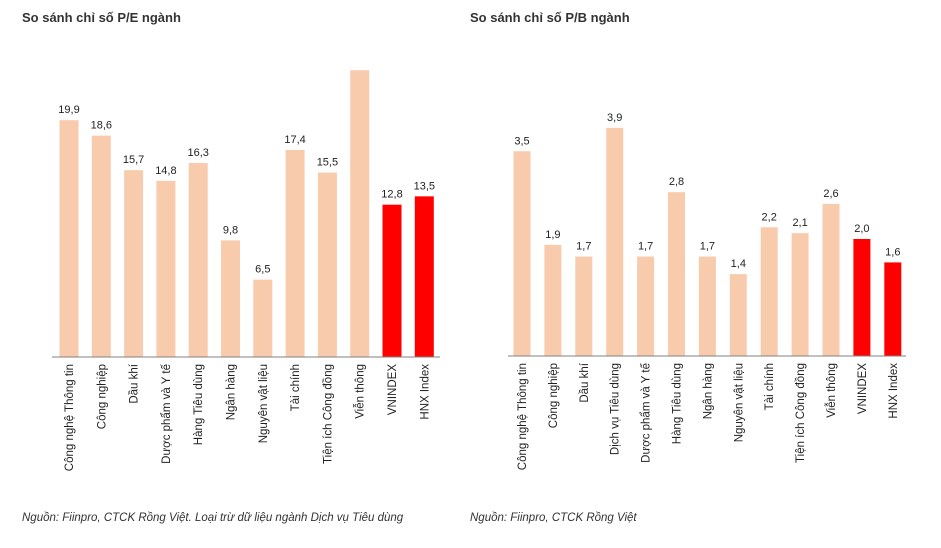 This screenshot has height=548, width=941. Describe the element at coordinates (135, 383) in the screenshot. I see `pe-category-label: Dầu khí` at that location.